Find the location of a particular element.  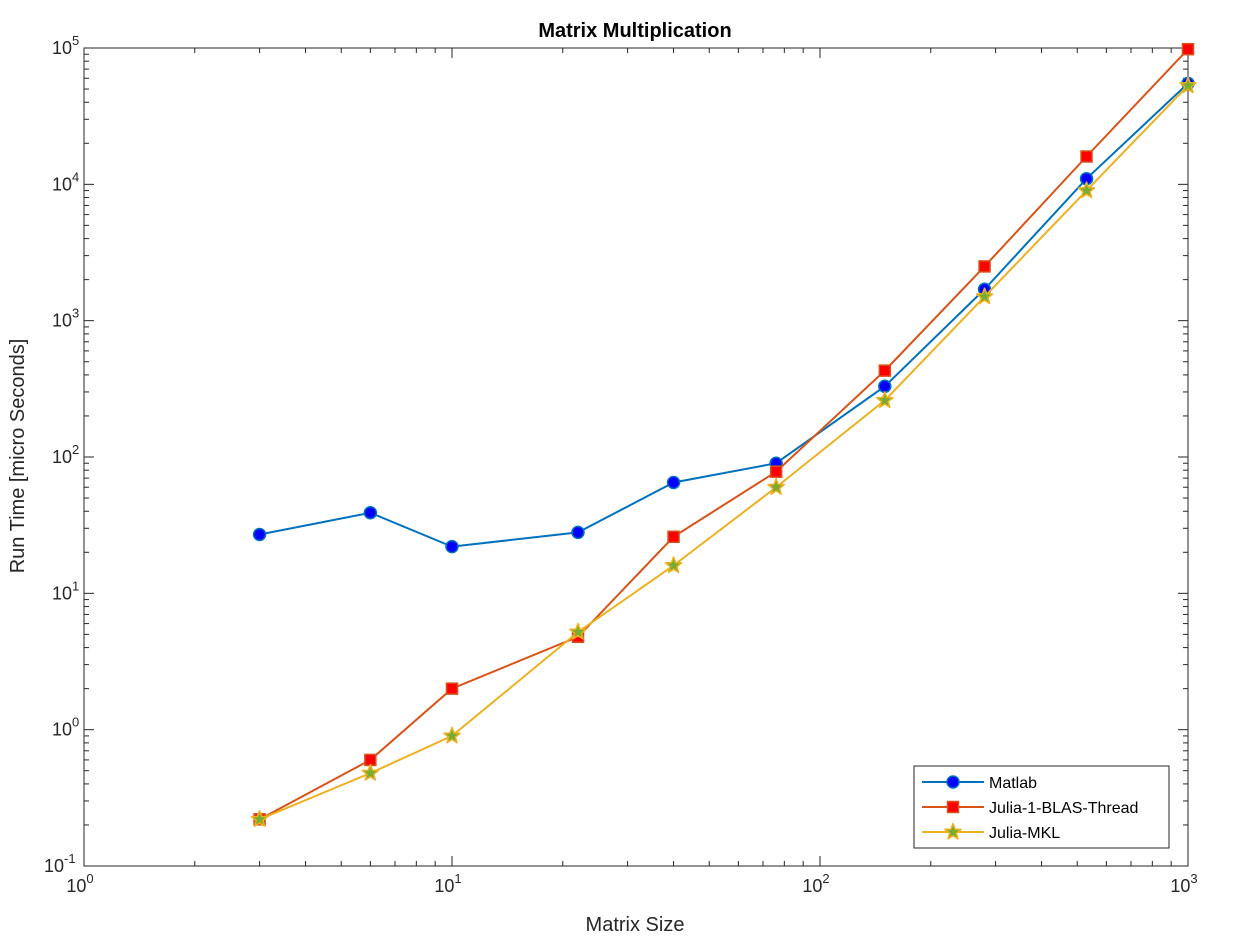

y-tick-label: 10⁵ is located at coordinates (65, 45).